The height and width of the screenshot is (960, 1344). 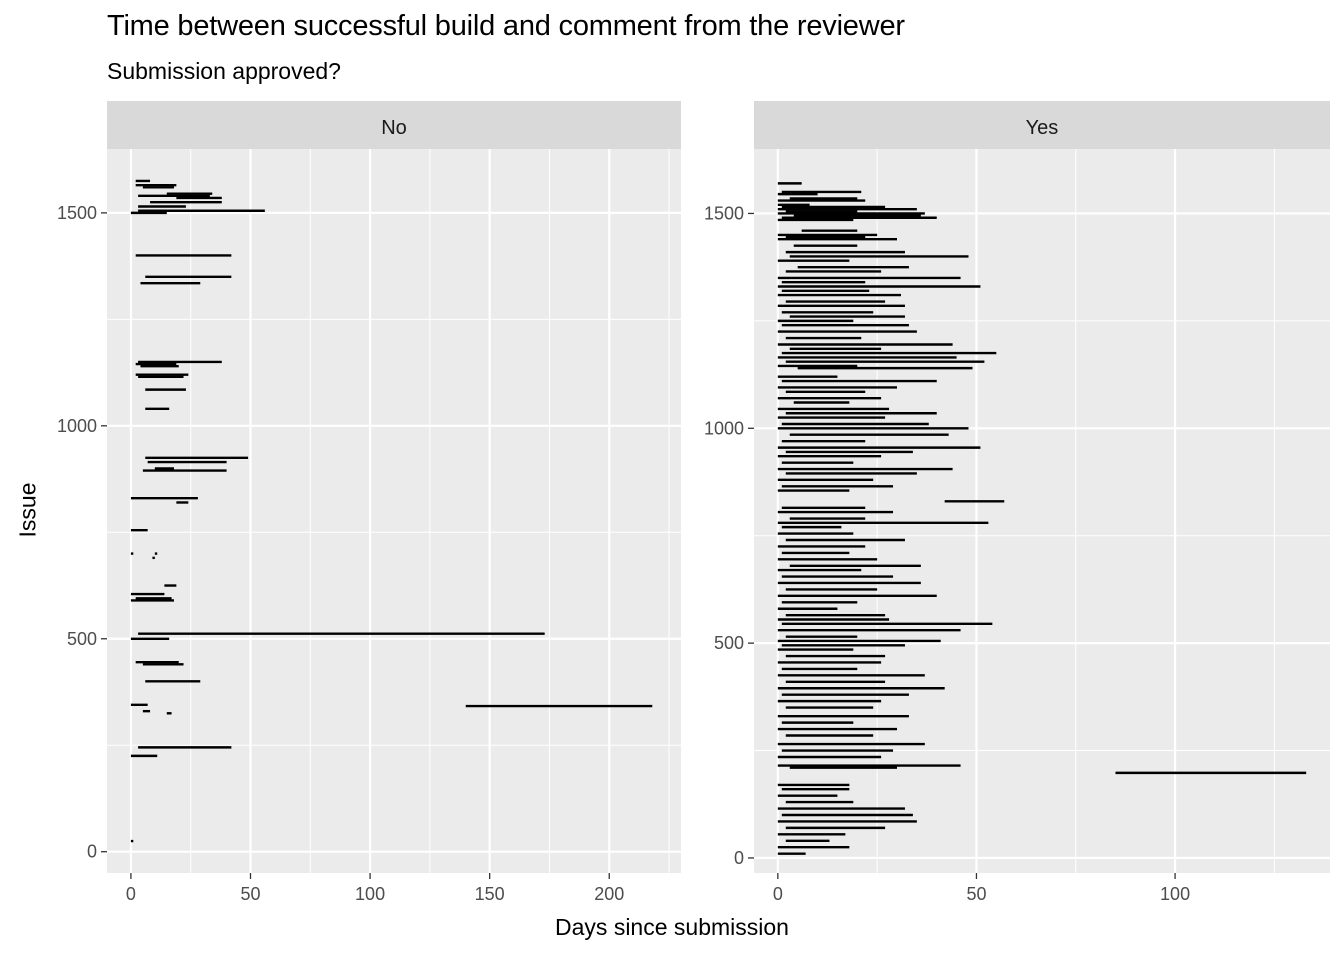 I want to click on facet-label-no: No, so click(x=394, y=128).